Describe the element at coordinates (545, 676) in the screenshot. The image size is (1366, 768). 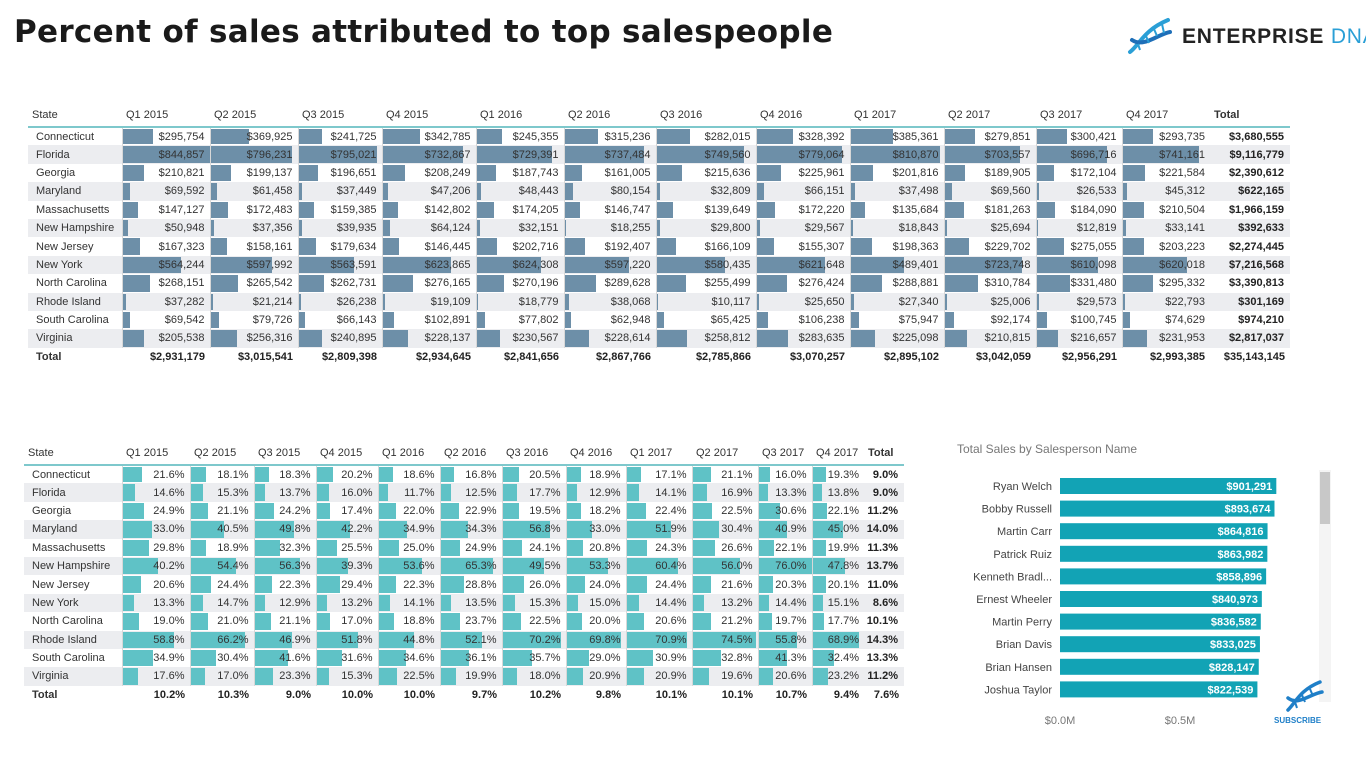
I see `cell-value: 18.0%` at that location.